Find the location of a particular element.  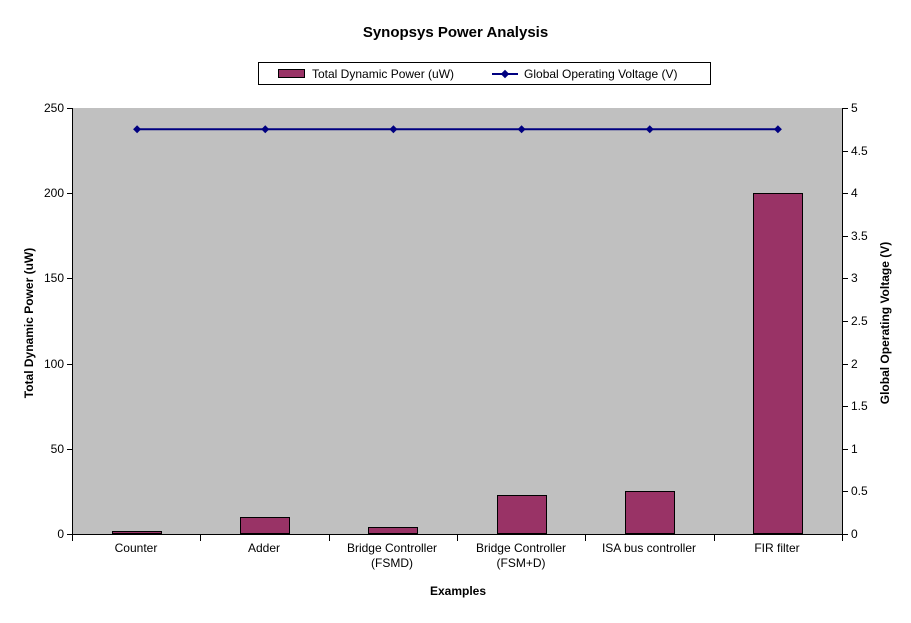

right-axis-tick-label: 1.5 is located at coordinates (859, 406).